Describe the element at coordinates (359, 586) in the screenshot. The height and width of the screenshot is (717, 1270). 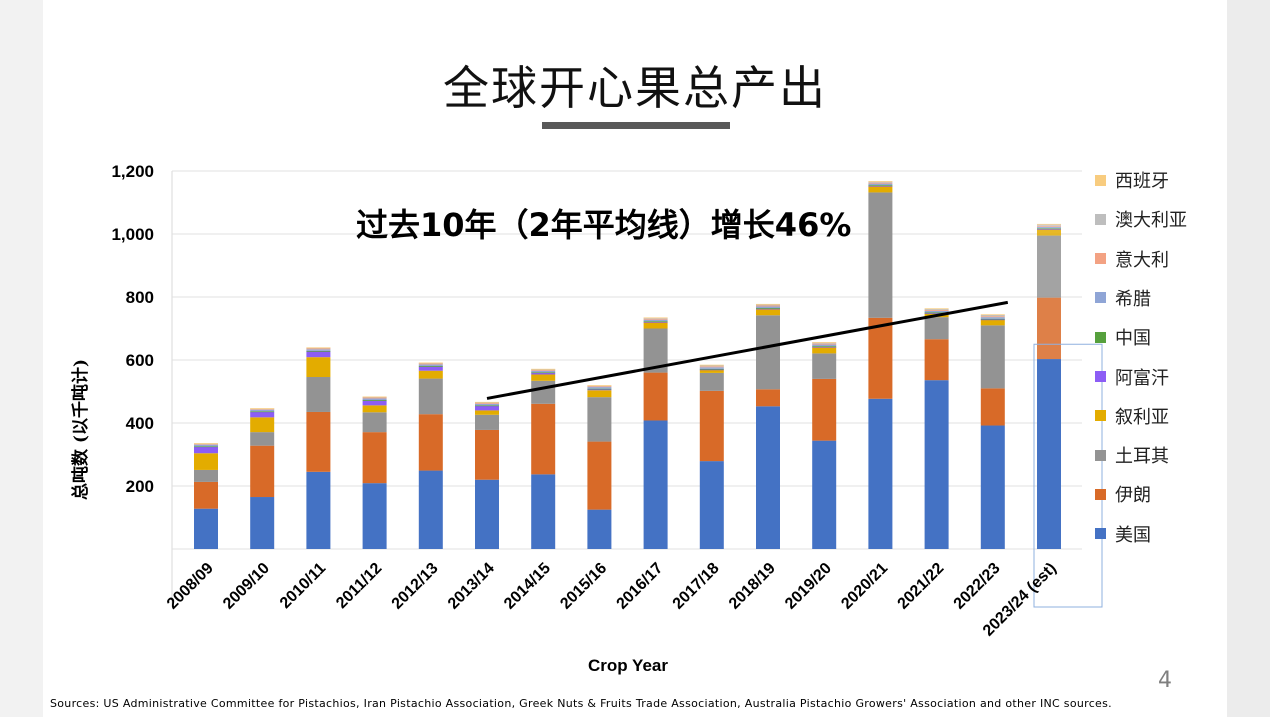
I see `x-tick-label: 2011/12` at that location.